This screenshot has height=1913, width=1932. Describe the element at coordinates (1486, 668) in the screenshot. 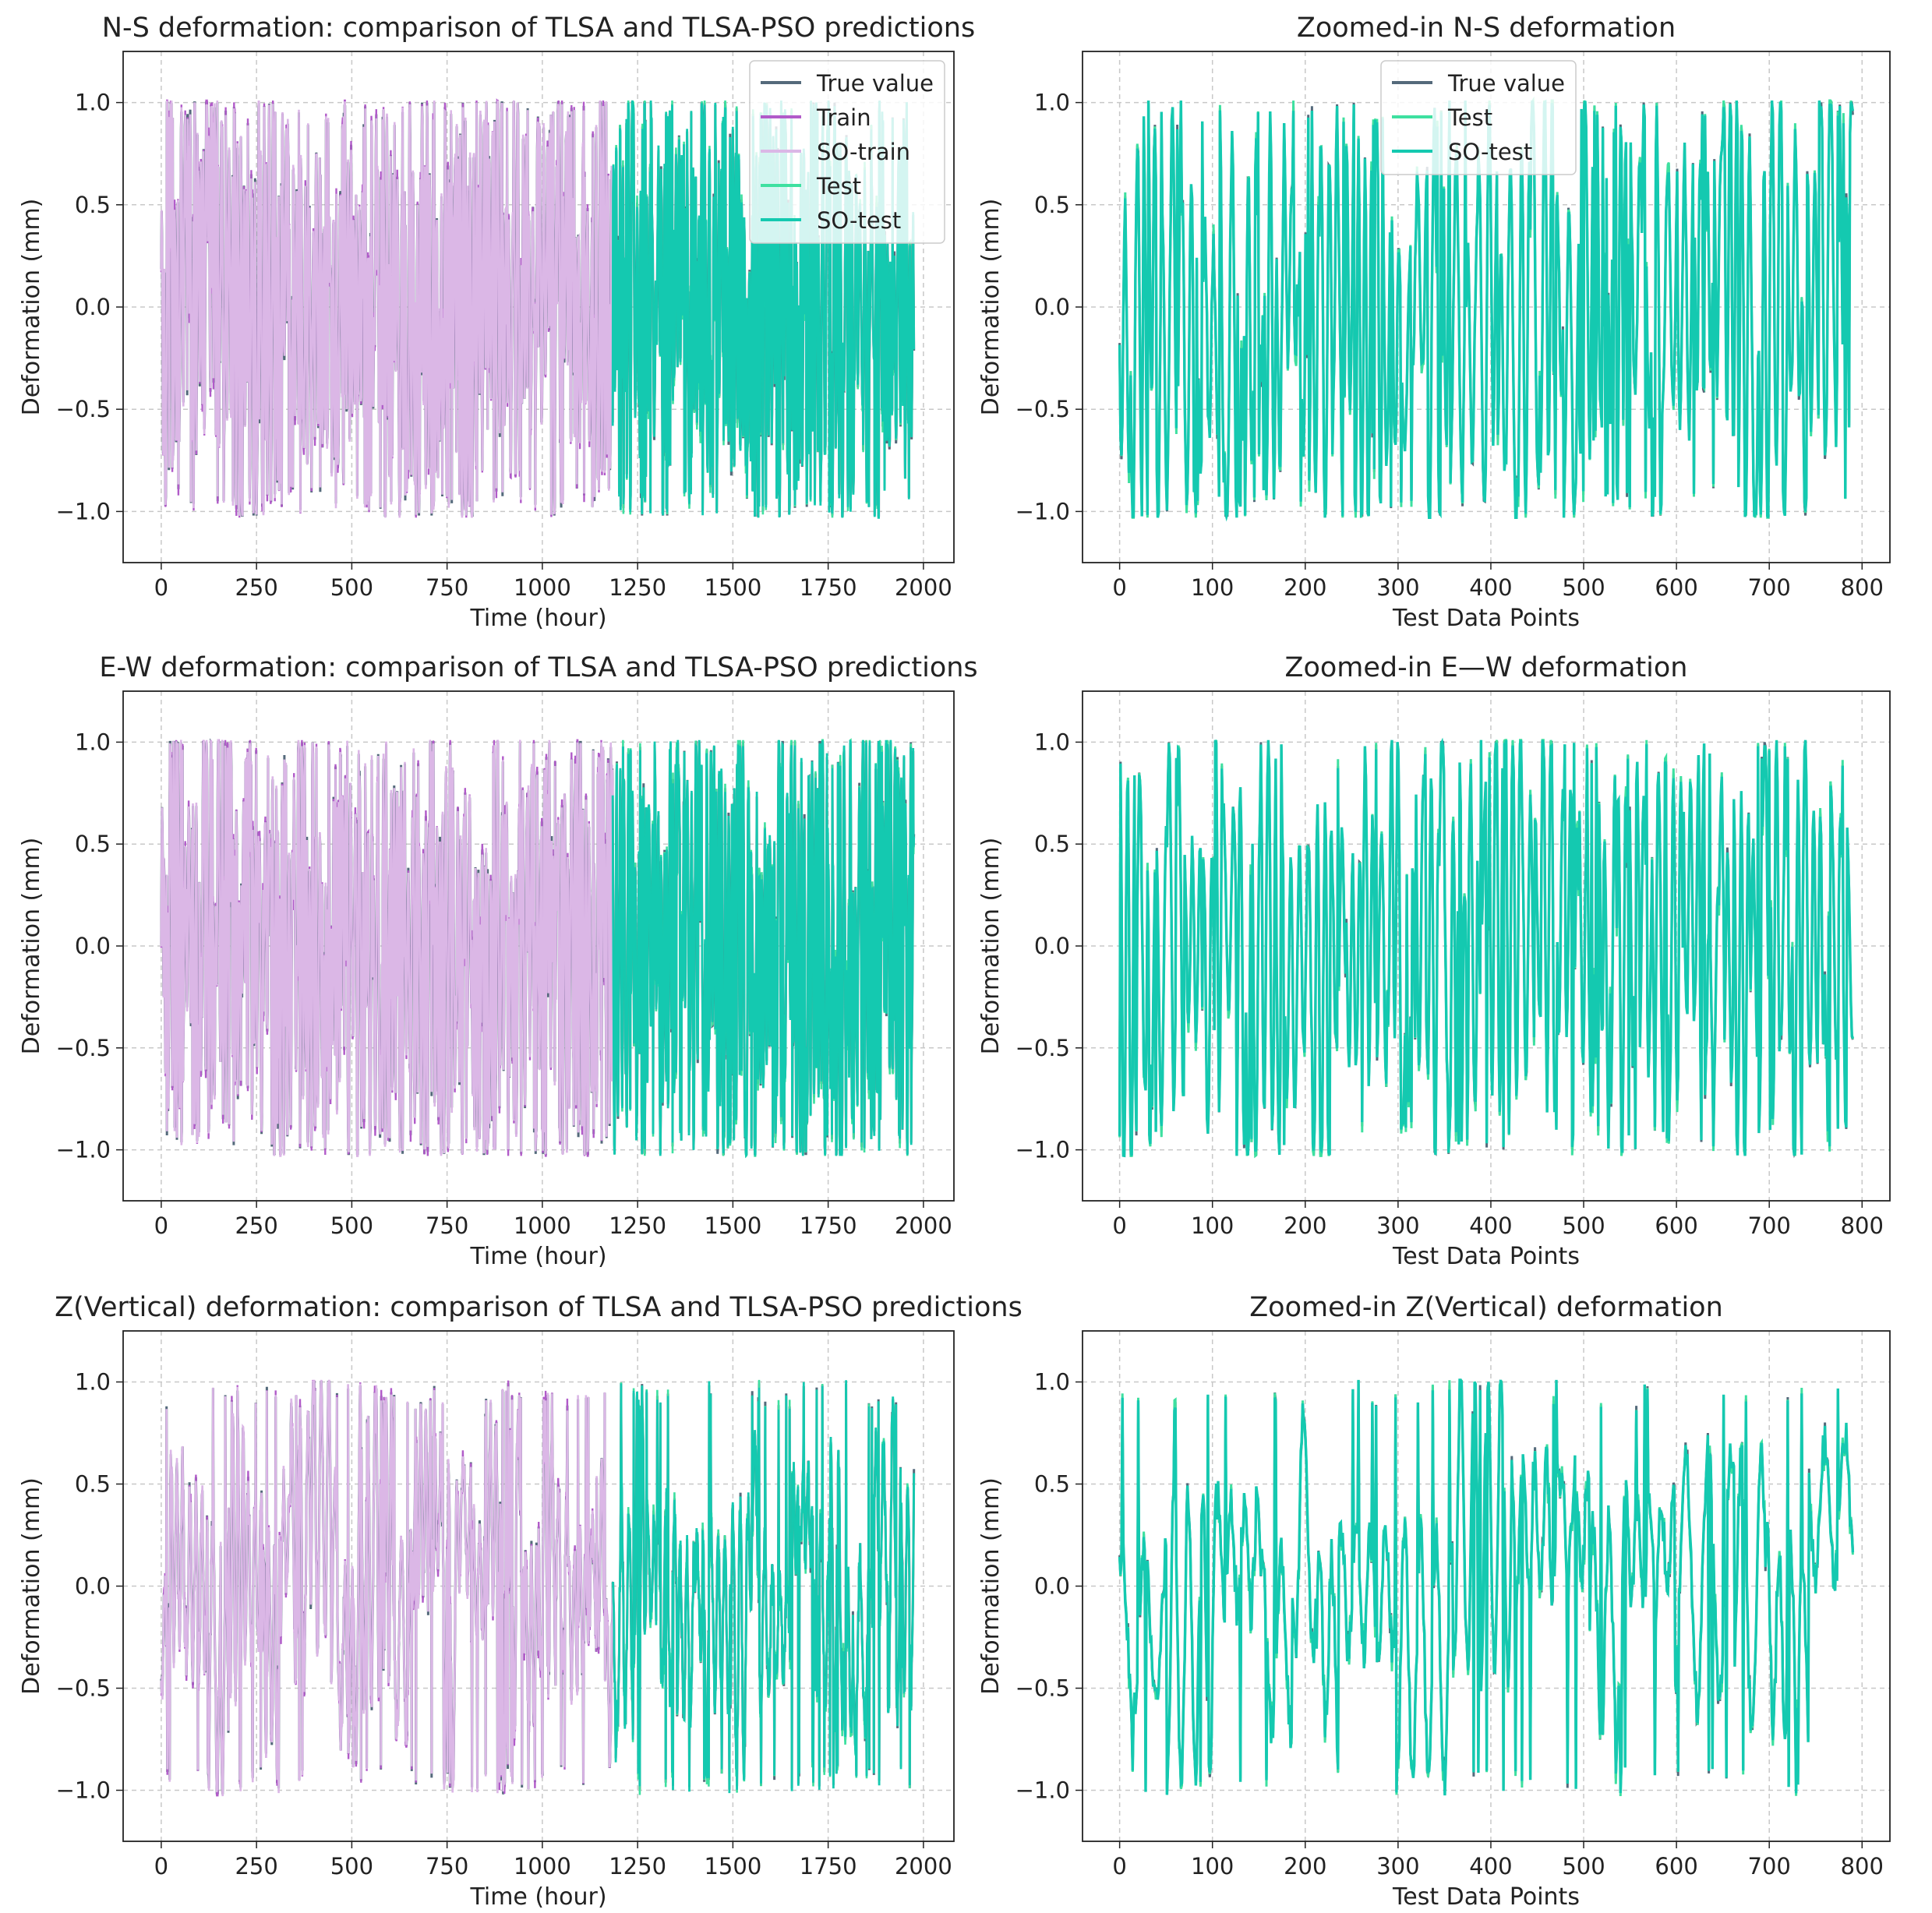

I see `chart-title: Zoomed-in E—W deformation` at that location.